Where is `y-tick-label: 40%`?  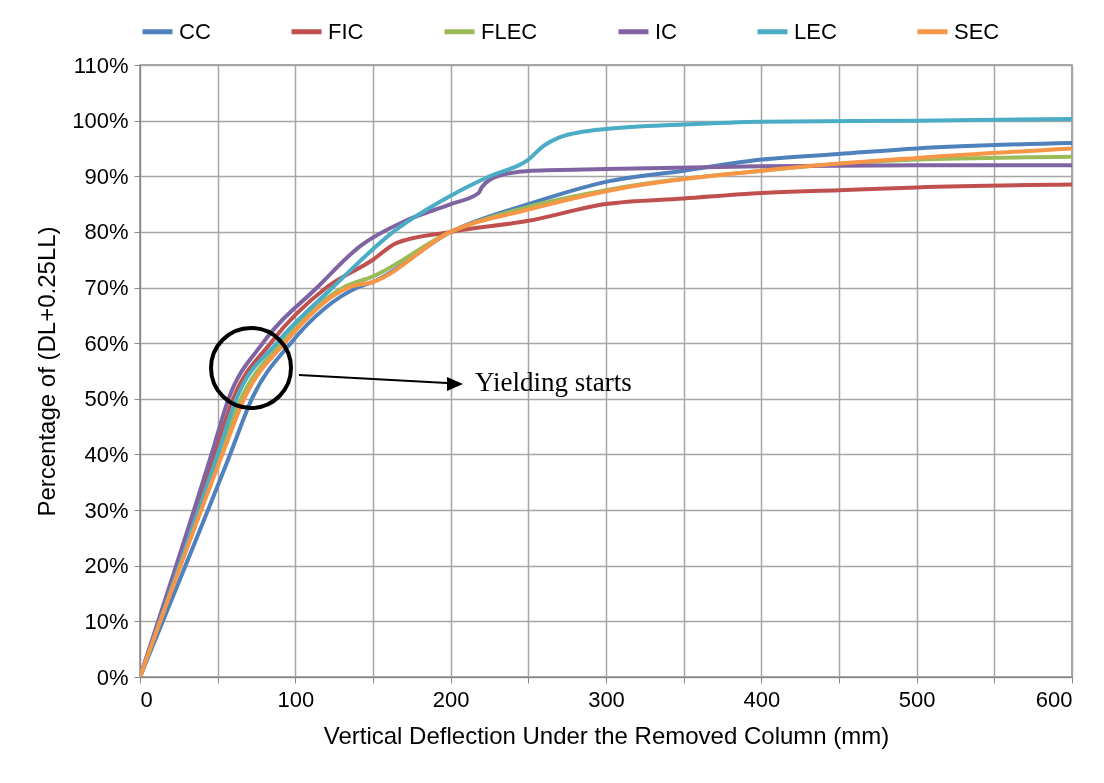 y-tick-label: 40% is located at coordinates (106, 454).